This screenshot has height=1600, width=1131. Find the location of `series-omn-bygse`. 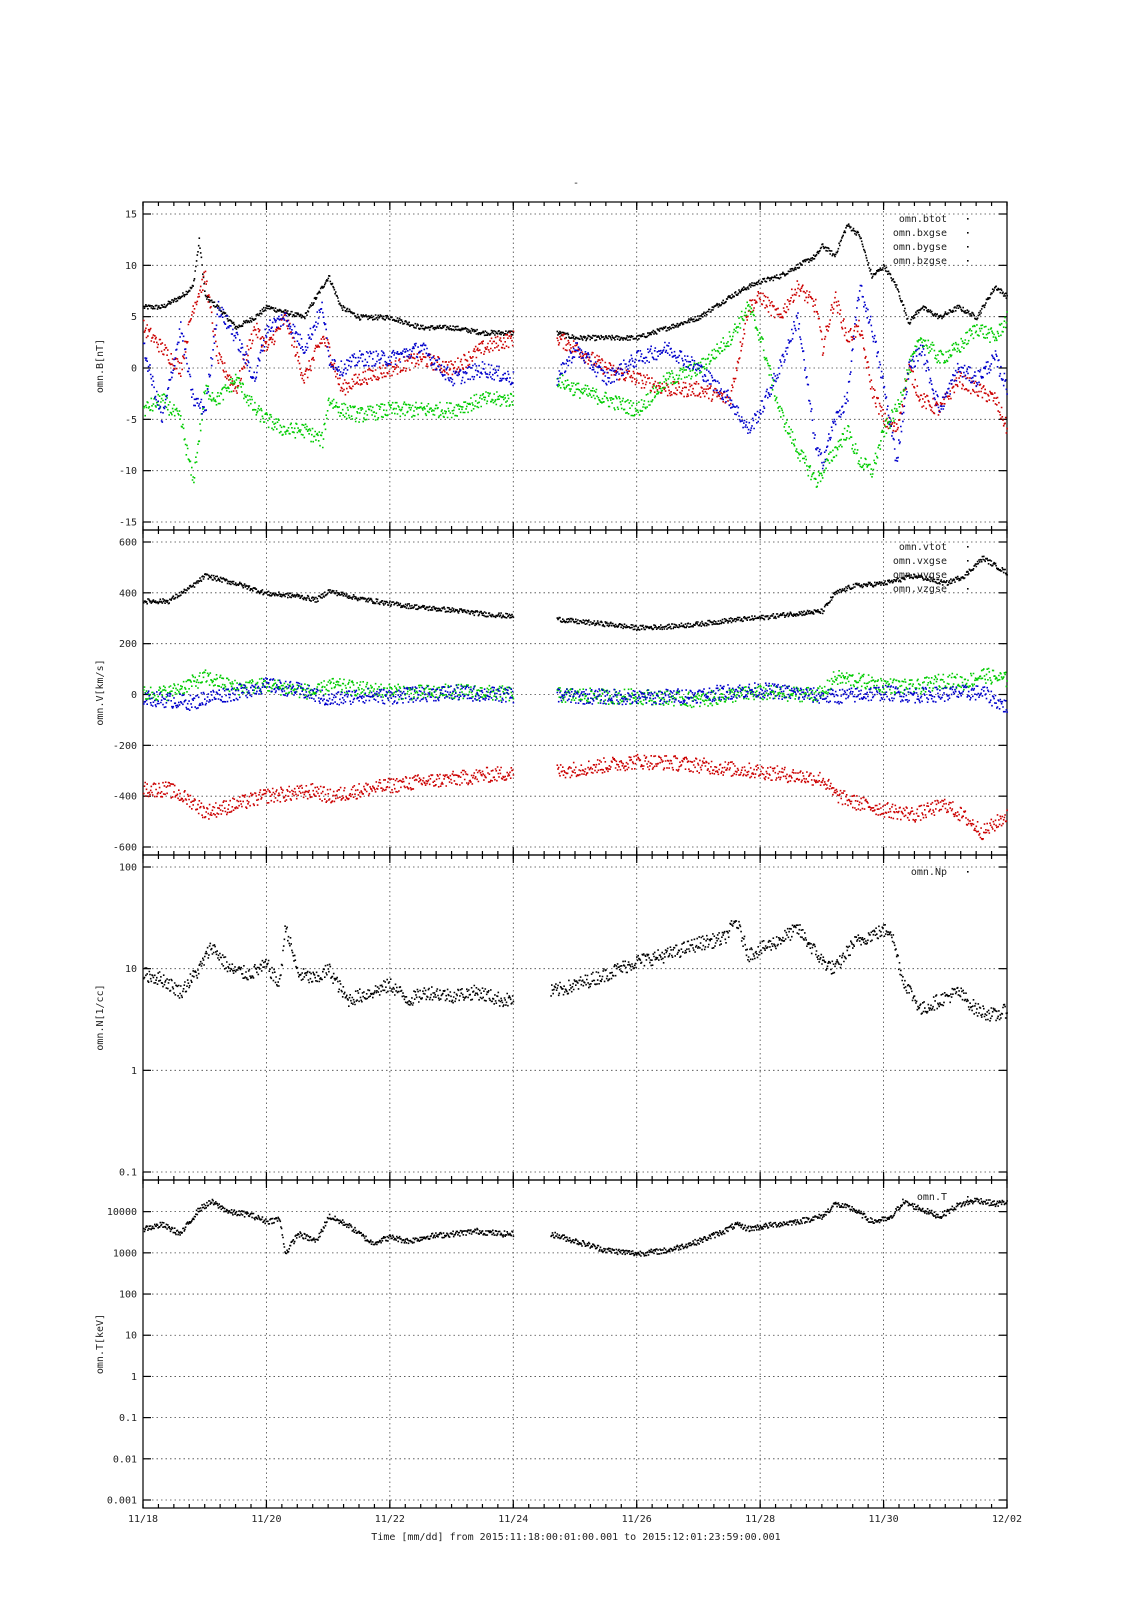

series-omn-bygse is located at coordinates (575, 352).